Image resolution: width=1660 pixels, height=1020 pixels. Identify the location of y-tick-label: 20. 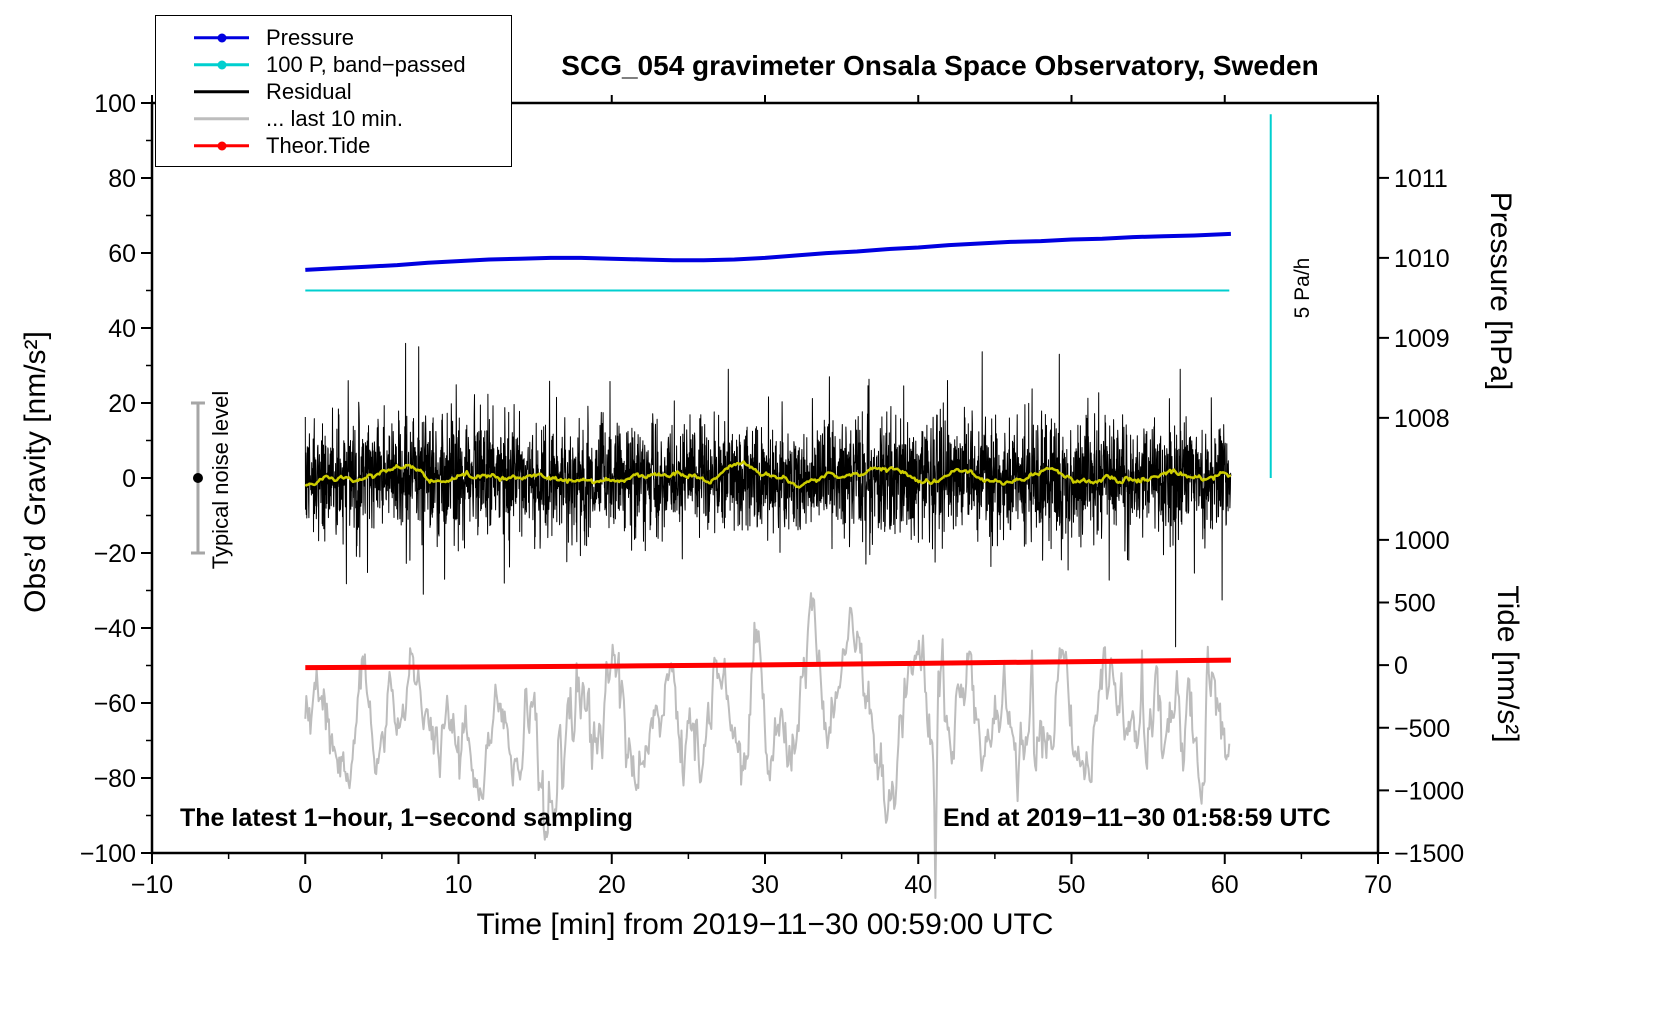
(122, 404).